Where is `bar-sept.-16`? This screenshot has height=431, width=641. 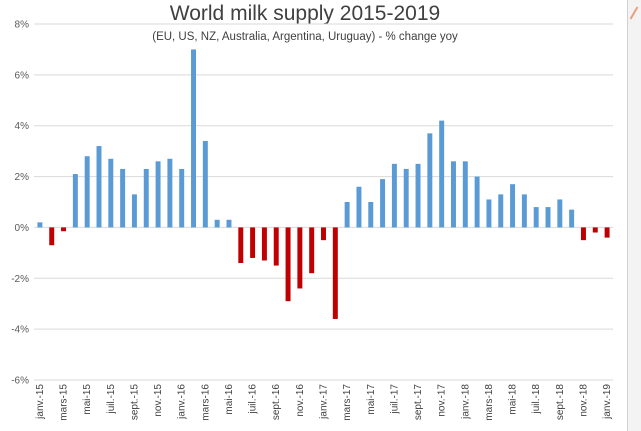
bar-sept.-16 is located at coordinates (276, 246).